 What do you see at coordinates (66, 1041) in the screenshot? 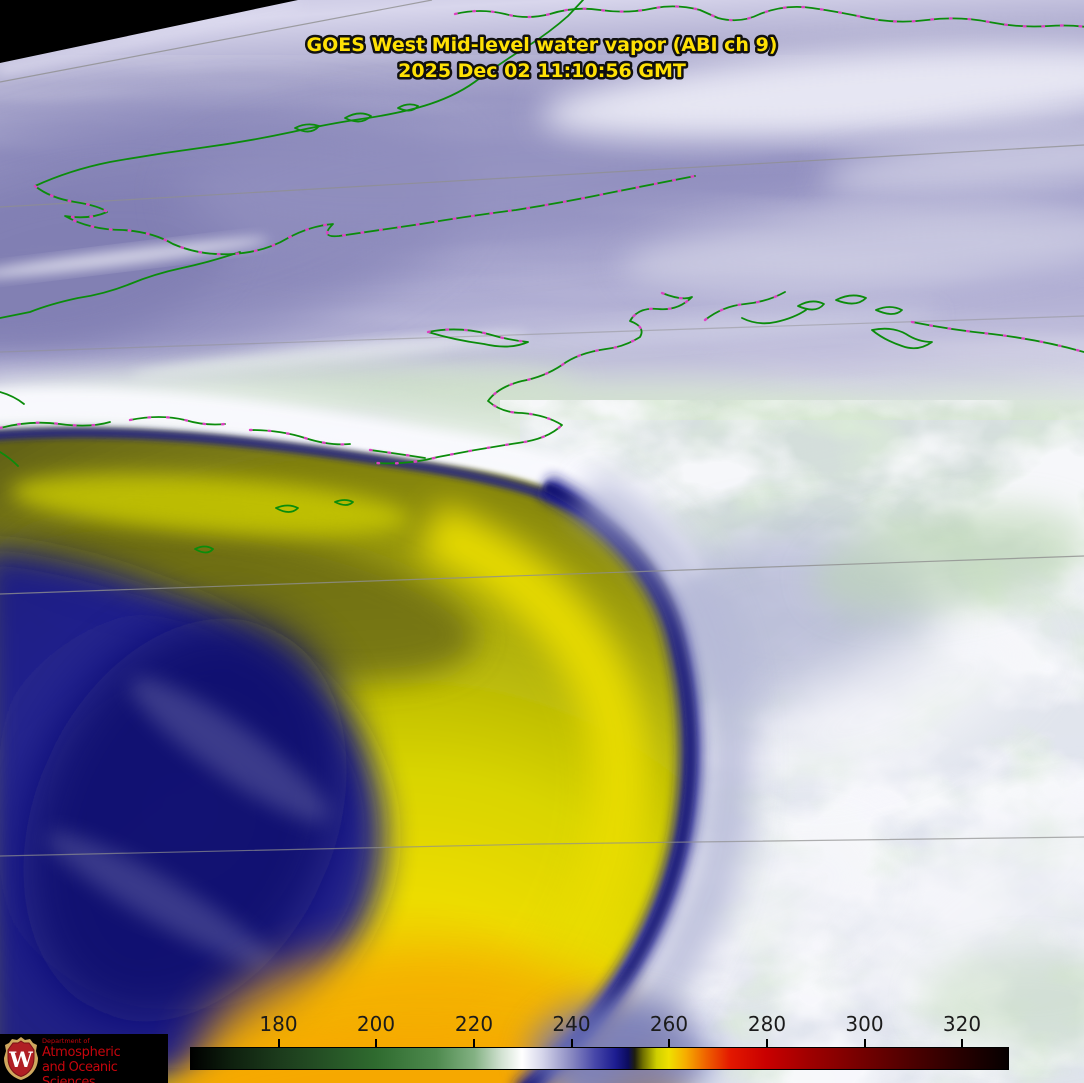
I see `logo-dept-line: Department of` at bounding box center [66, 1041].